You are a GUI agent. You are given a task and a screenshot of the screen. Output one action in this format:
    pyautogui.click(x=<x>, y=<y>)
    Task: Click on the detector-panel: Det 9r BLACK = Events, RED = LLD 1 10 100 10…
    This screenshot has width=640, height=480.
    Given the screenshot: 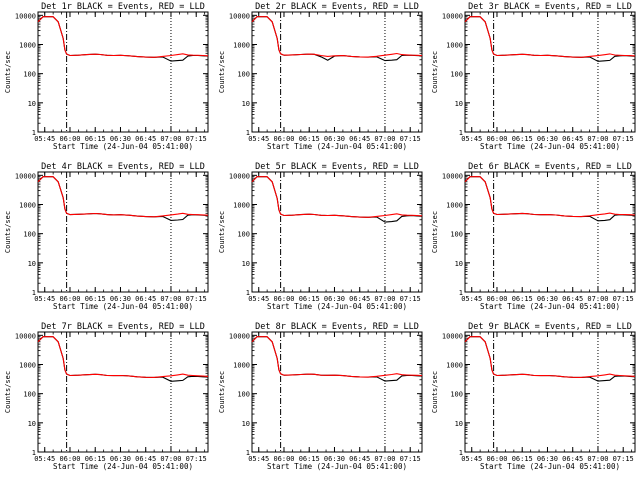 What is the action you would take?
    pyautogui.click(x=533, y=396)
    